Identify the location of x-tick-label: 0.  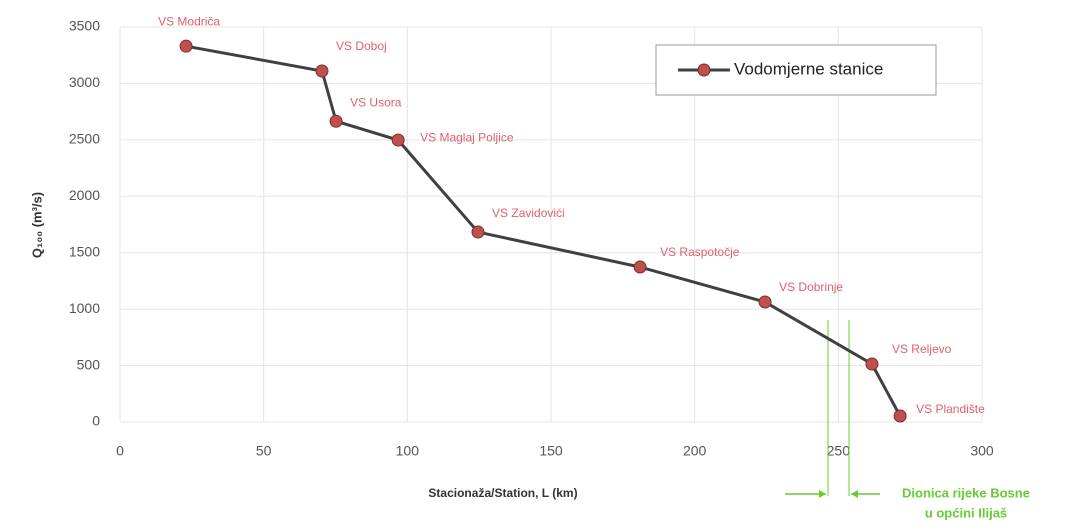
(120, 451).